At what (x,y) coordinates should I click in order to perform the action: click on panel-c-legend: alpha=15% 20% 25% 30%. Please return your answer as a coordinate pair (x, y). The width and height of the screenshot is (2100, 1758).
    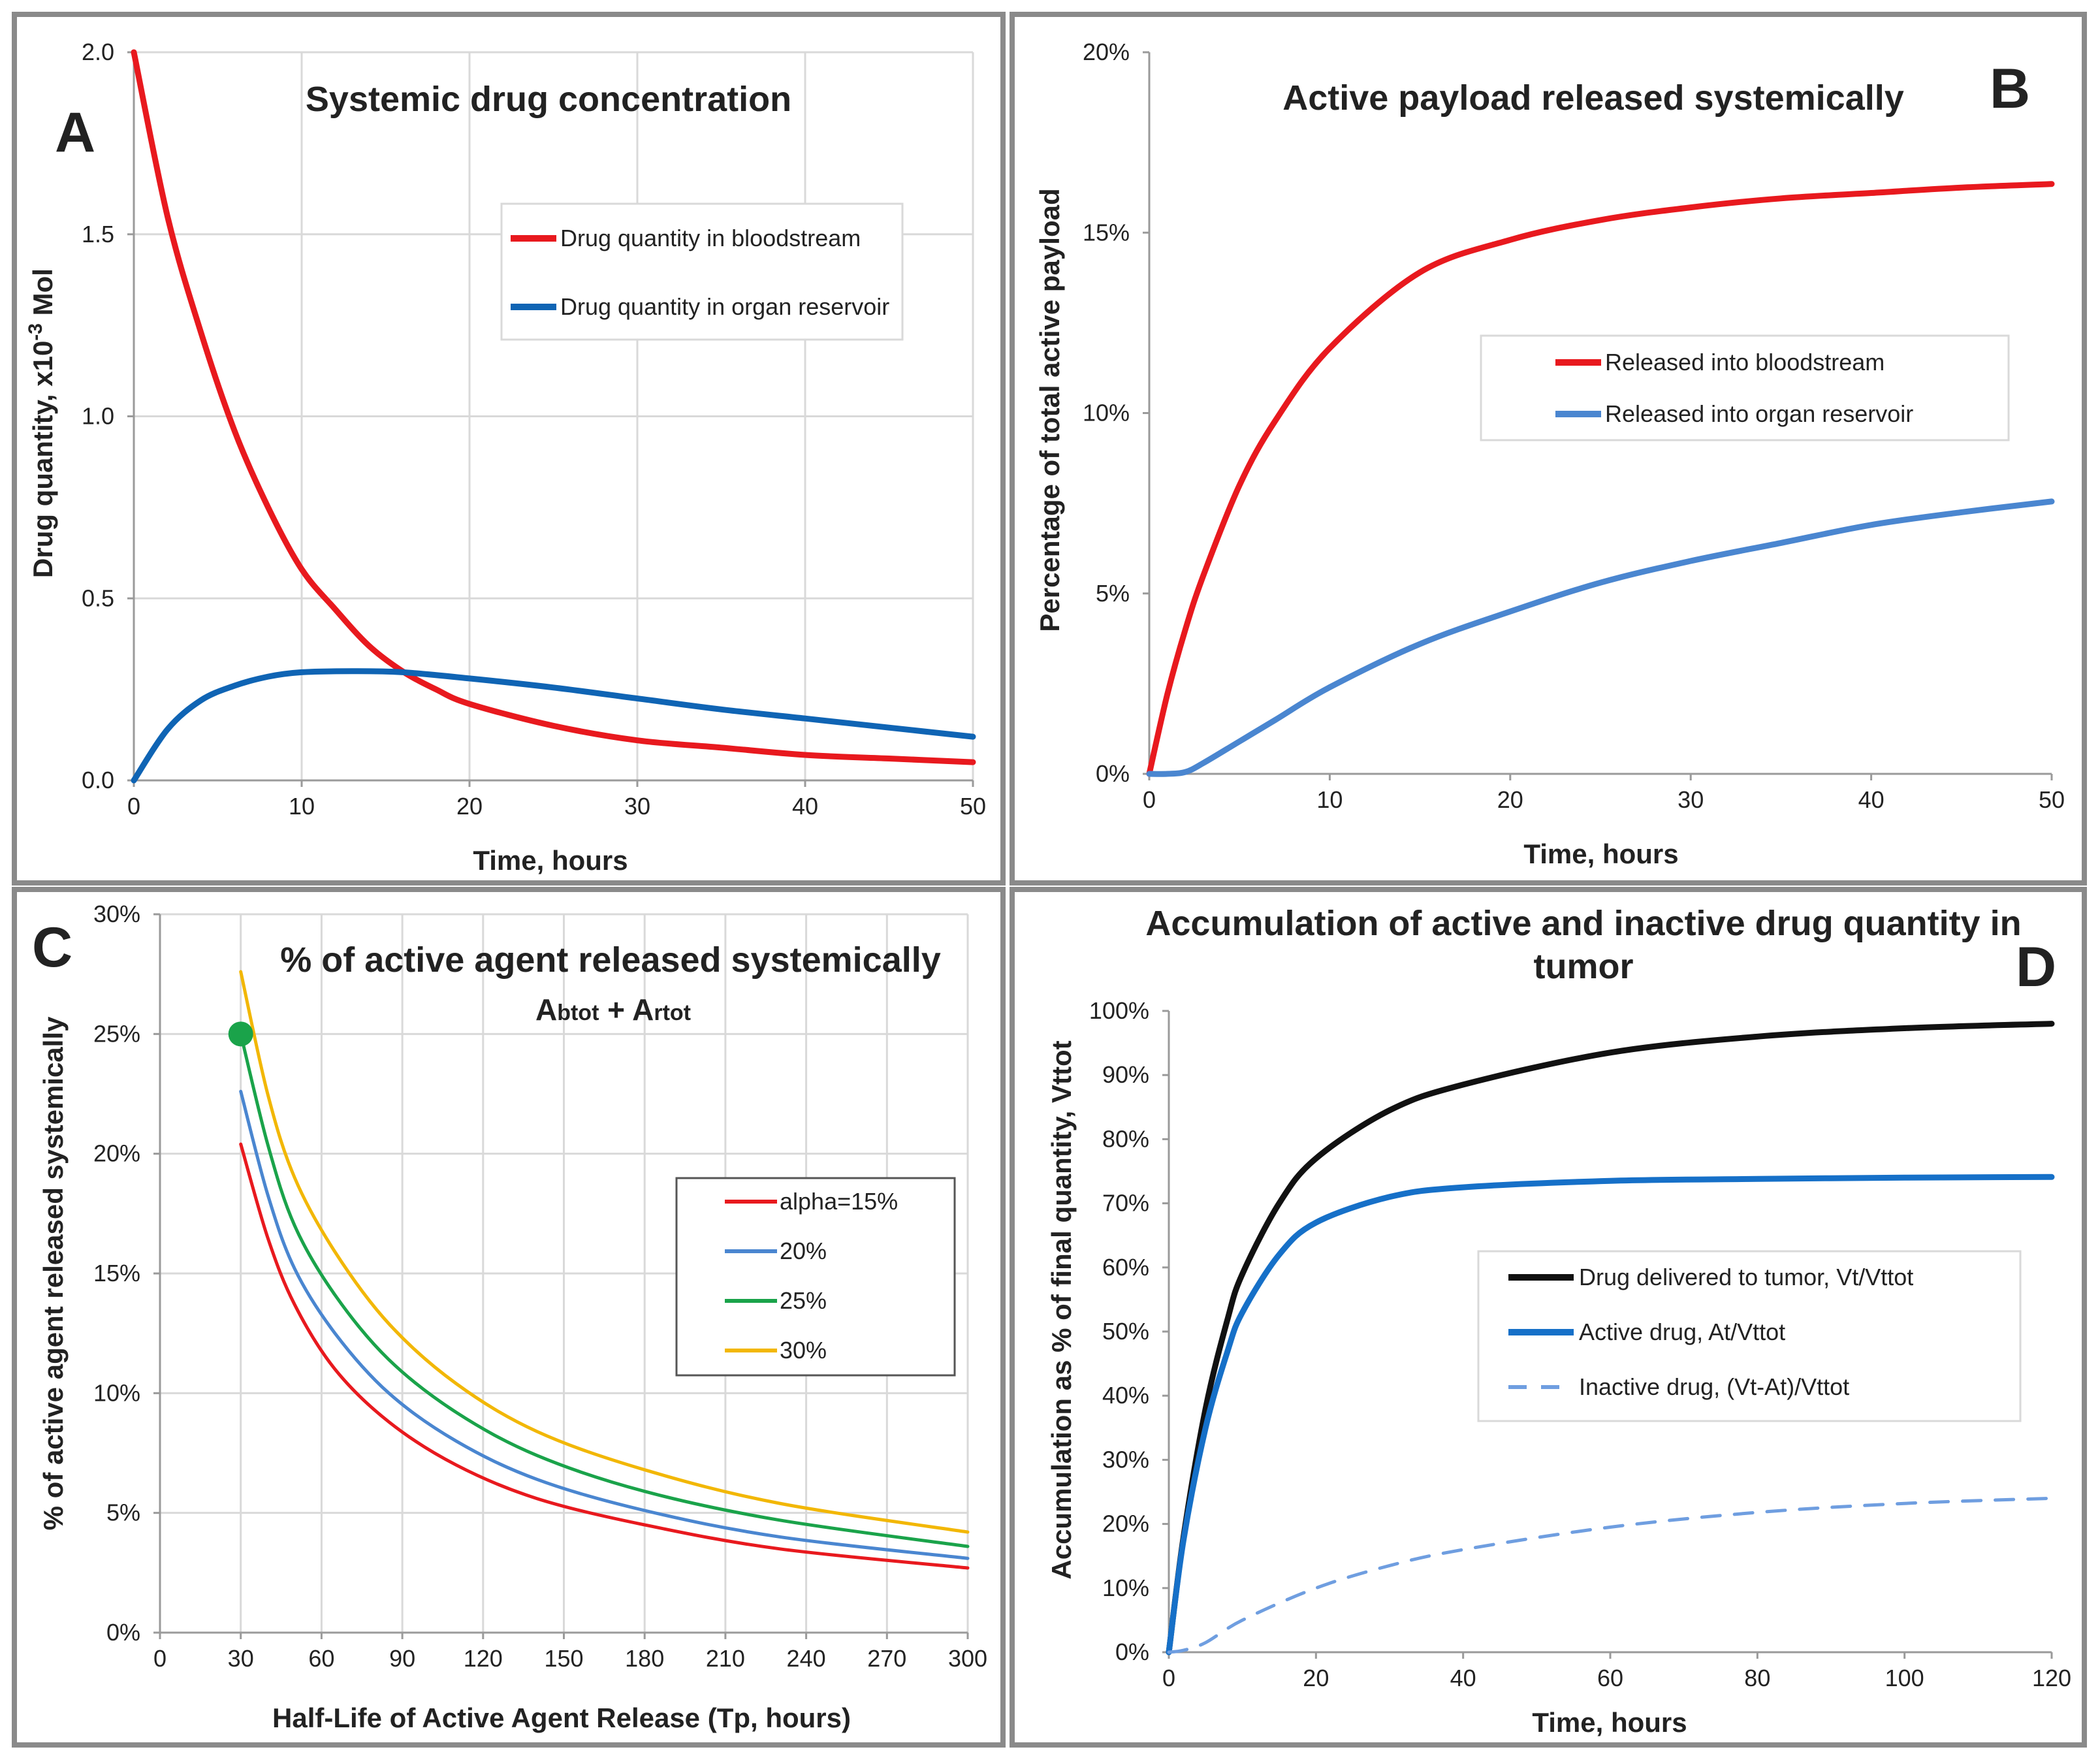
    Looking at the image, I should click on (815, 1277).